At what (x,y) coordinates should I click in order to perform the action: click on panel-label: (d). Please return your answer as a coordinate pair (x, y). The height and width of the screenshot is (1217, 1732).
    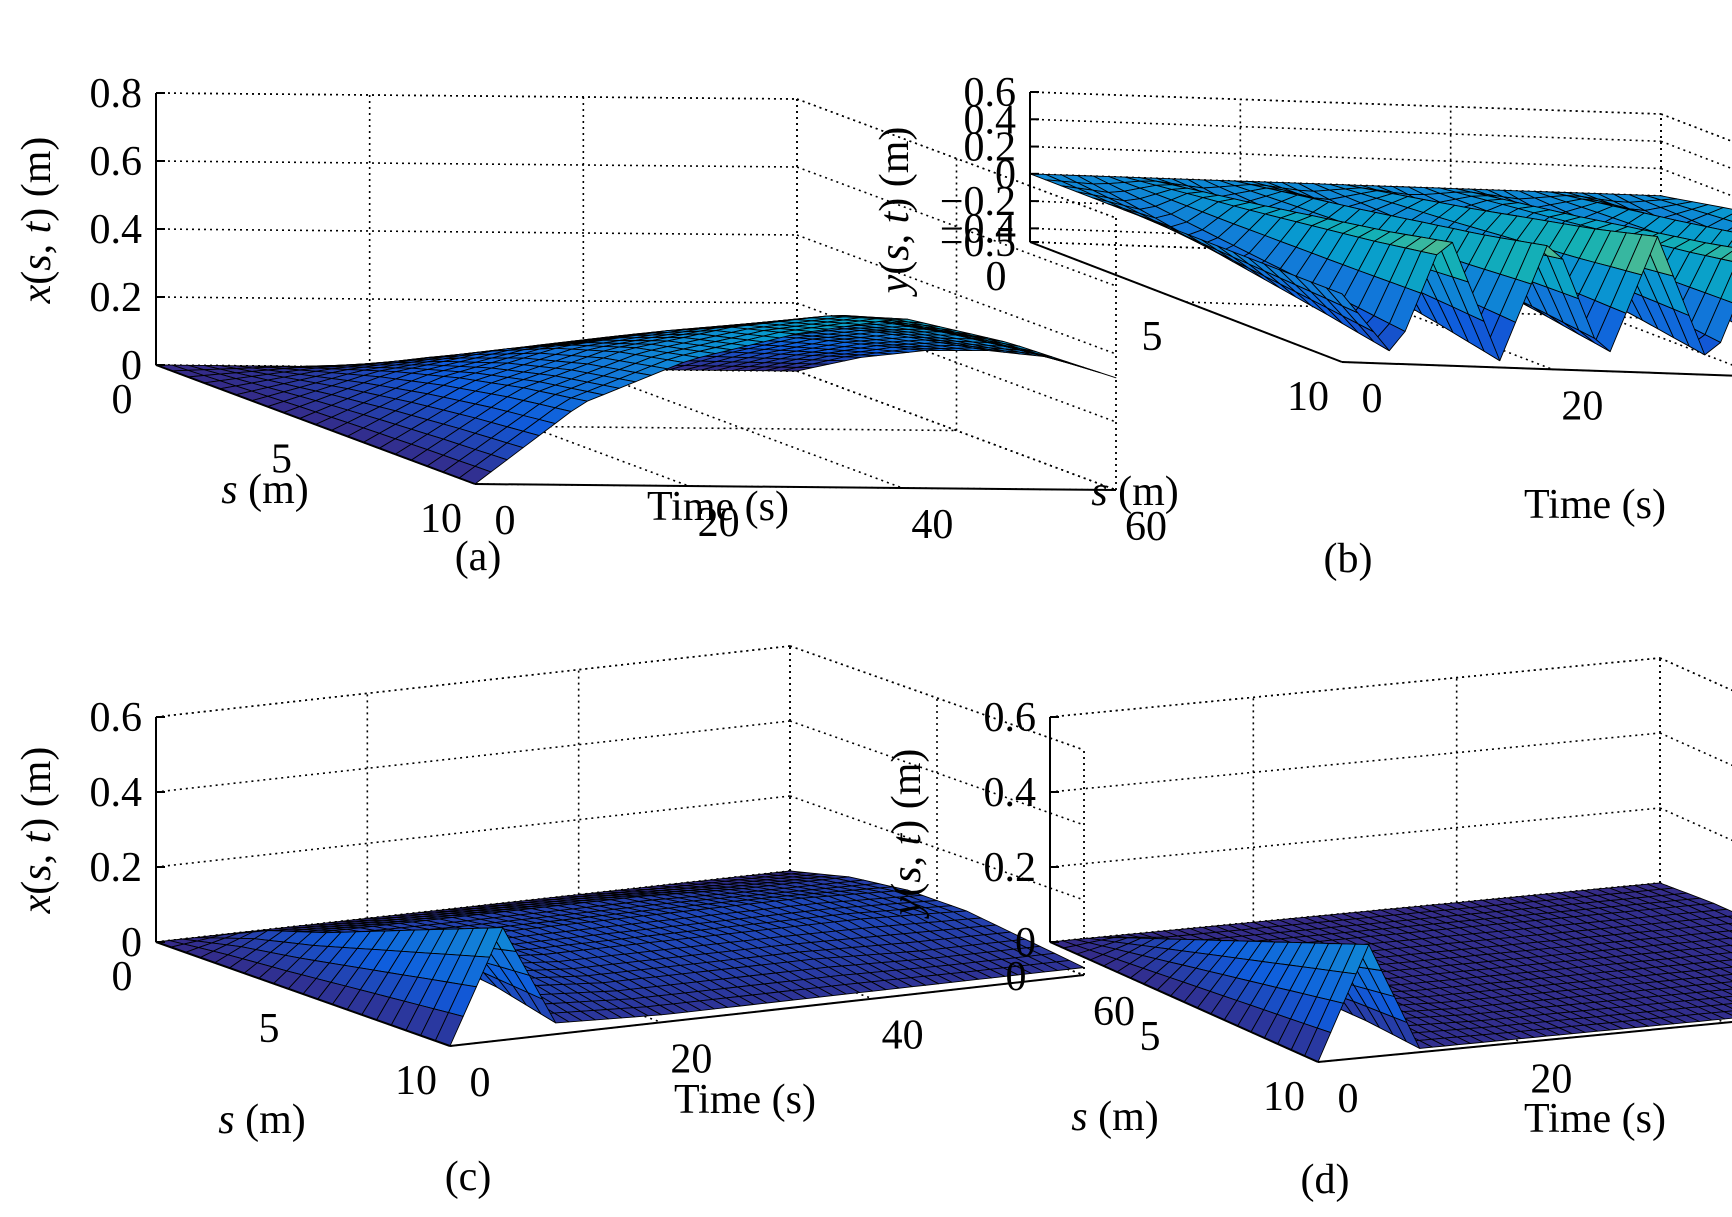
    Looking at the image, I should click on (1325, 1180).